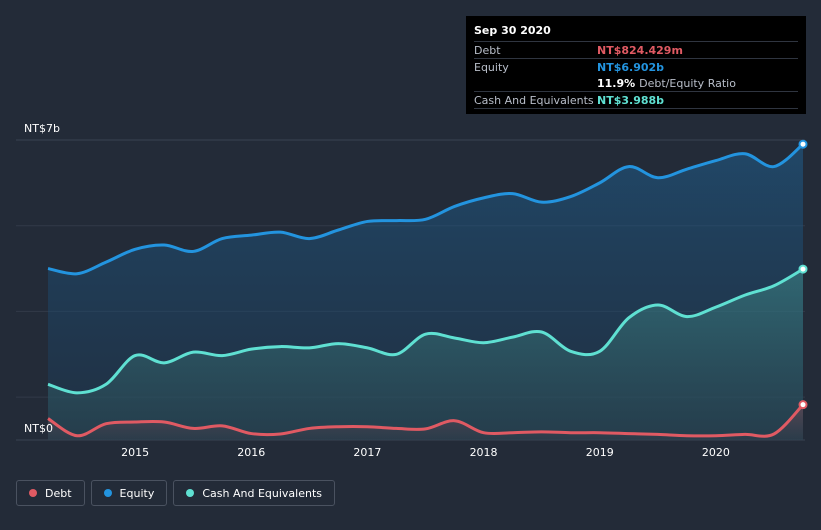 The height and width of the screenshot is (530, 821). What do you see at coordinates (190, 493) in the screenshot?
I see `cash-dot-icon` at bounding box center [190, 493].